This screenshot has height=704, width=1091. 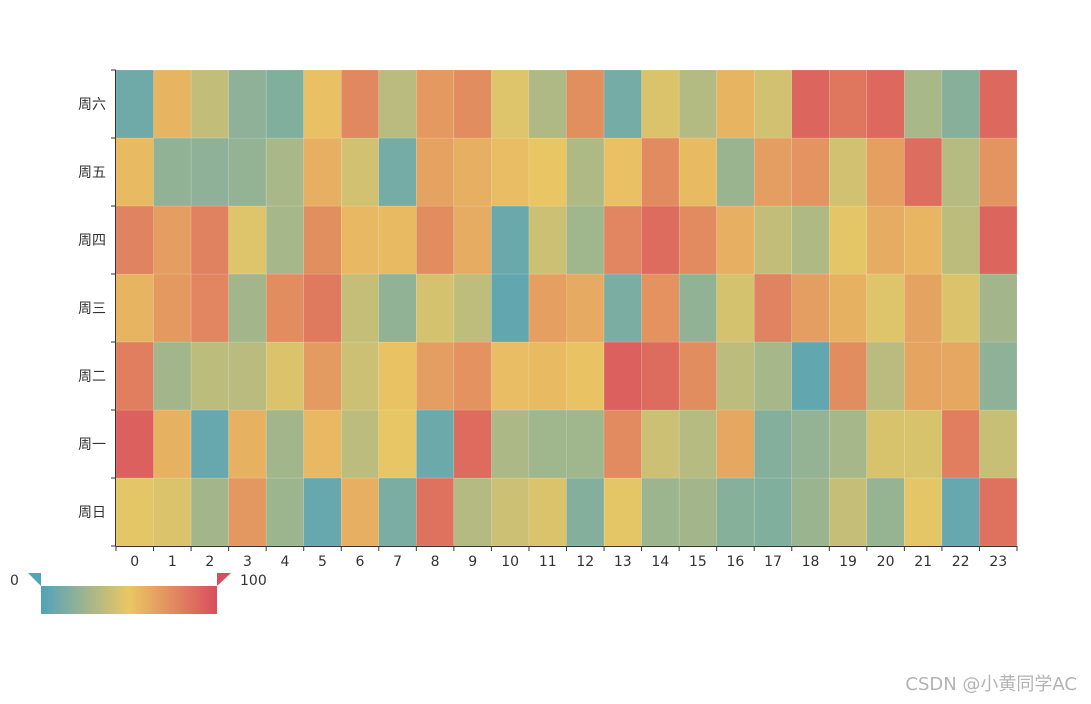 What do you see at coordinates (224, 579) in the screenshot?
I see `visual-map-max-handle` at bounding box center [224, 579].